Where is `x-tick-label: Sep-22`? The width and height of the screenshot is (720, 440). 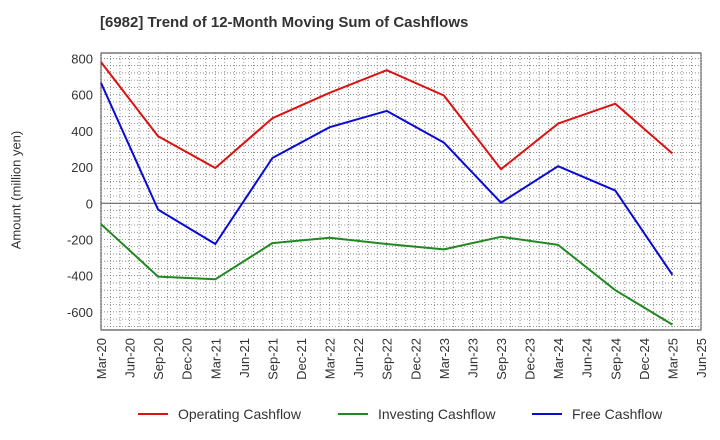 x-tick-label: Sep-22 is located at coordinates (387, 359).